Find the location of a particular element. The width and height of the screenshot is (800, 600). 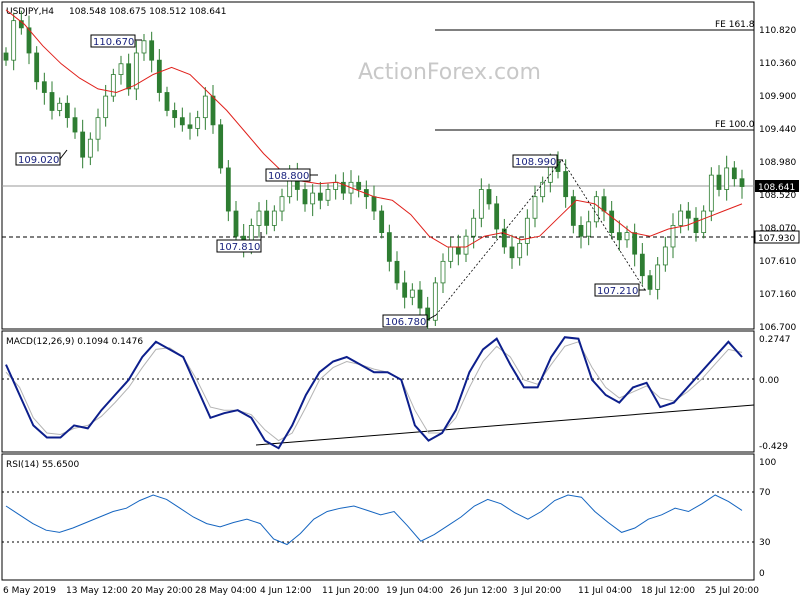

y-tick-label: 110.360 is located at coordinates (777, 64).